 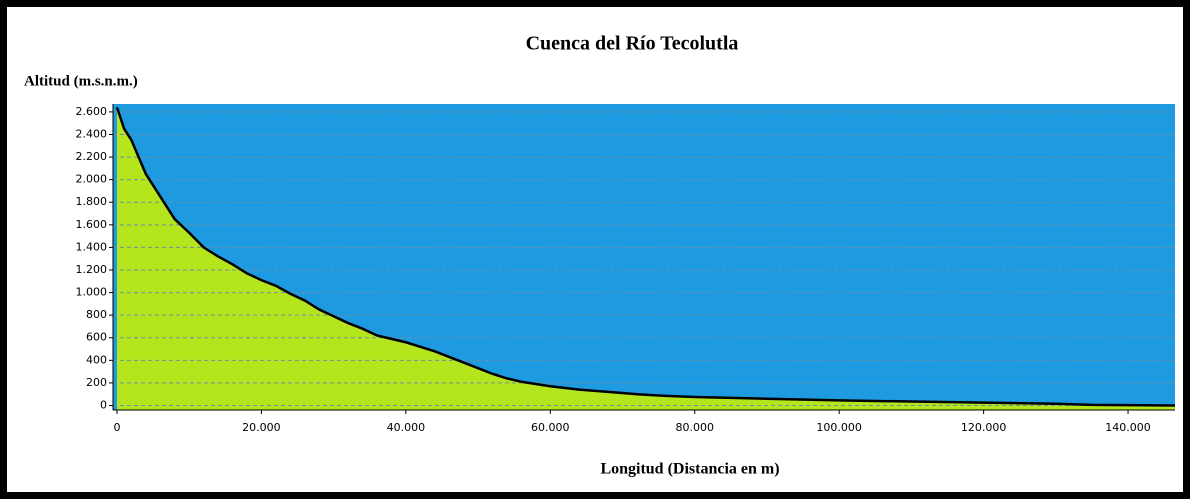 I want to click on x-tick-label: 20.000, so click(x=261, y=427).